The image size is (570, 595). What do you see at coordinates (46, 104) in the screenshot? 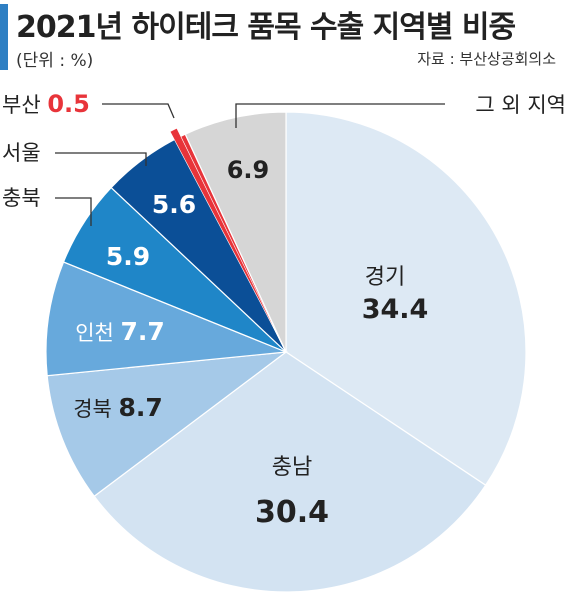
I see `slice-label-busan: 부산 0.5` at bounding box center [46, 104].